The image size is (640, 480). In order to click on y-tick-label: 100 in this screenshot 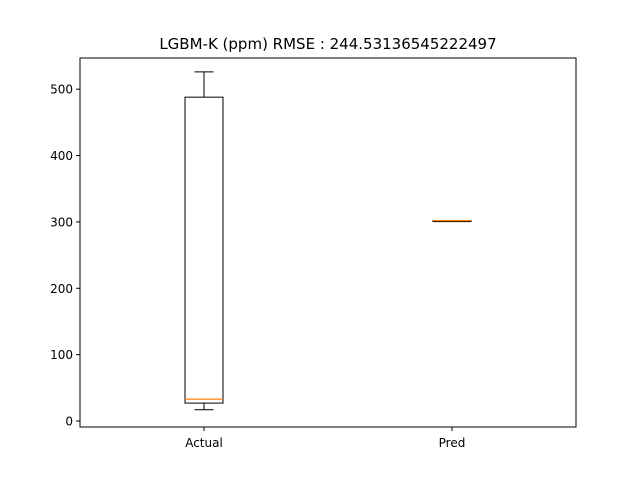, I will do `click(61, 355)`.